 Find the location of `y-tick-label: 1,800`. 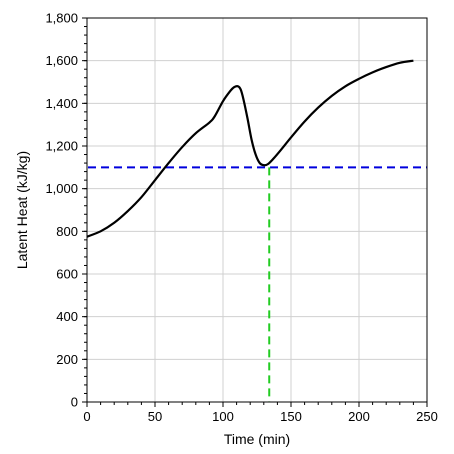

y-tick-label: 1,800 is located at coordinates (61, 18).